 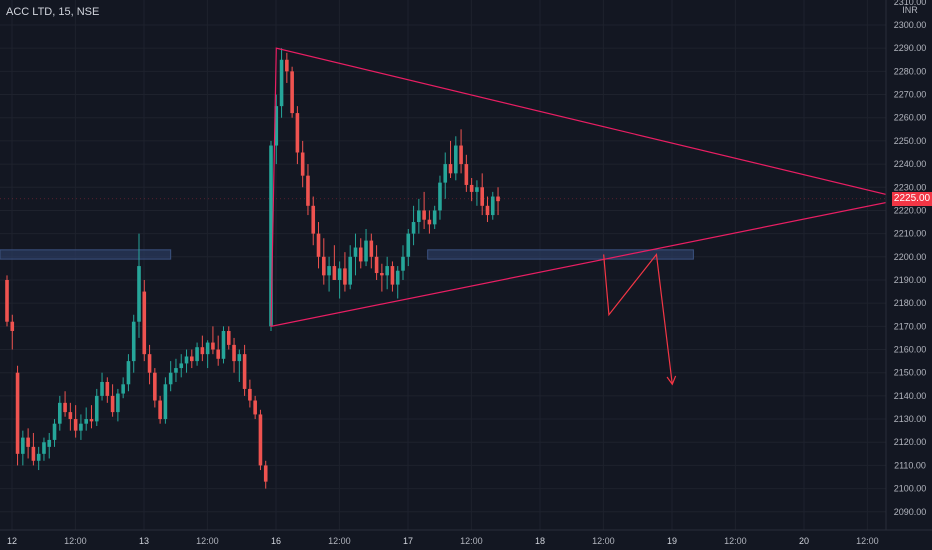 What do you see at coordinates (638, 318) in the screenshot?
I see `projection-arrow-path` at bounding box center [638, 318].